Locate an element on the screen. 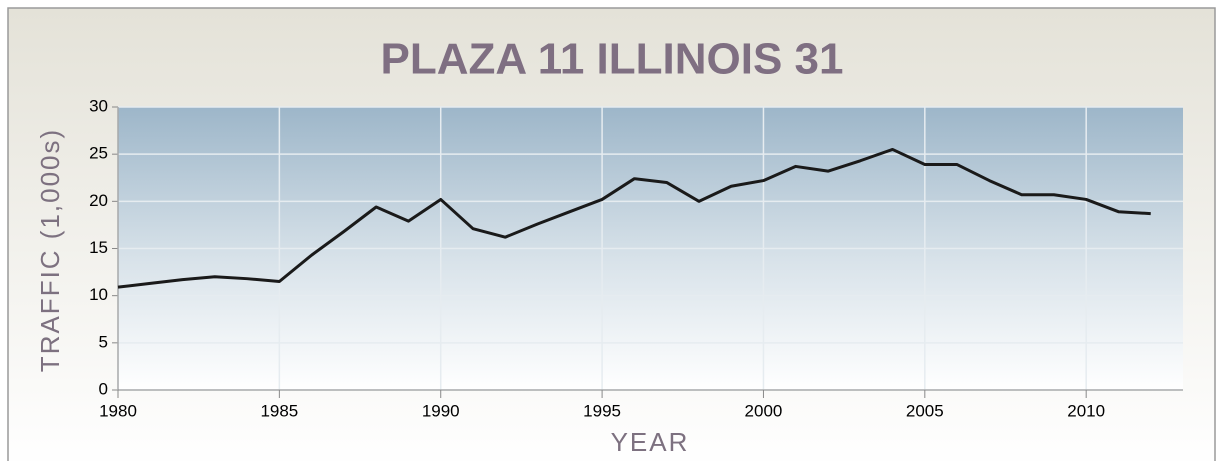 This screenshot has width=1223, height=461. chart-title: PLAZA 11 ILLINOIS 31 is located at coordinates (612, 59).